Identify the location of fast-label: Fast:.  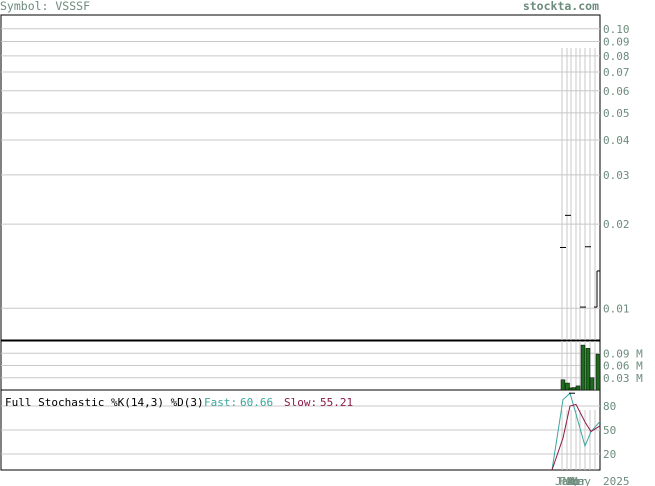
(220, 402).